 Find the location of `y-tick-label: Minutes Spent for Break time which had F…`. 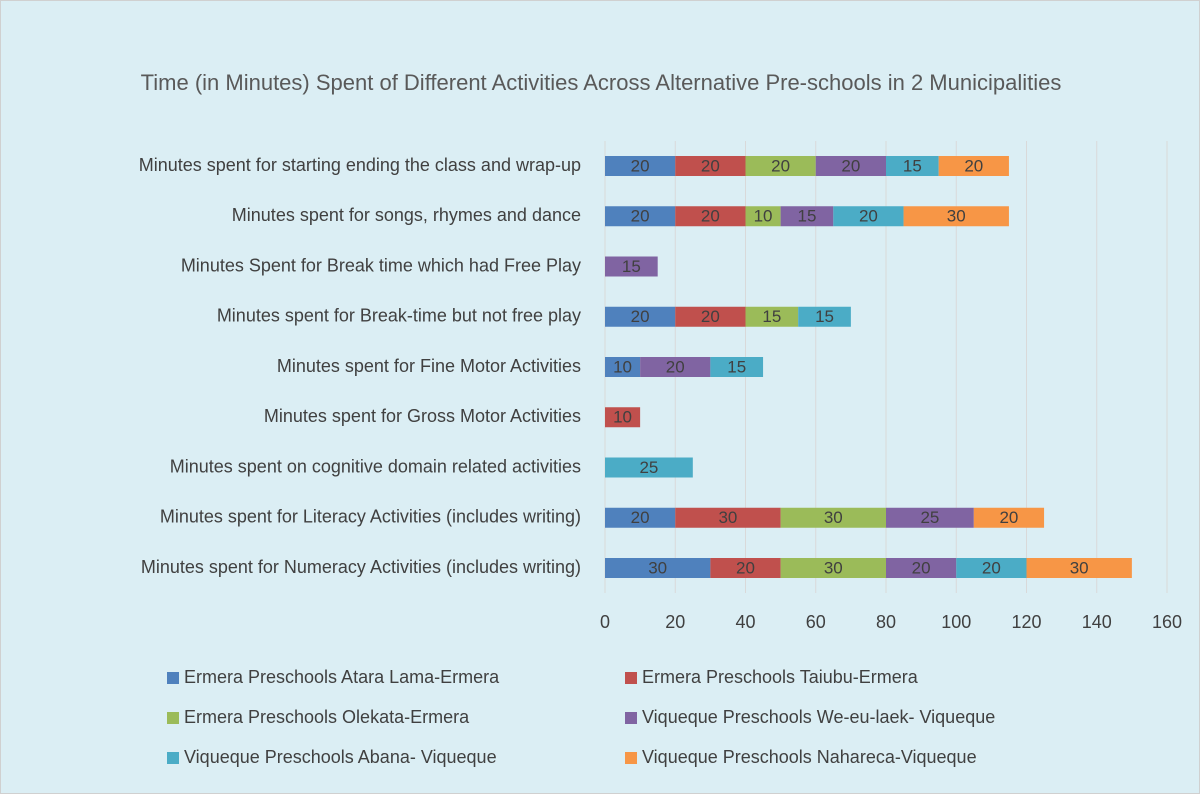

y-tick-label: Minutes Spent for Break time which had F… is located at coordinates (381, 265).